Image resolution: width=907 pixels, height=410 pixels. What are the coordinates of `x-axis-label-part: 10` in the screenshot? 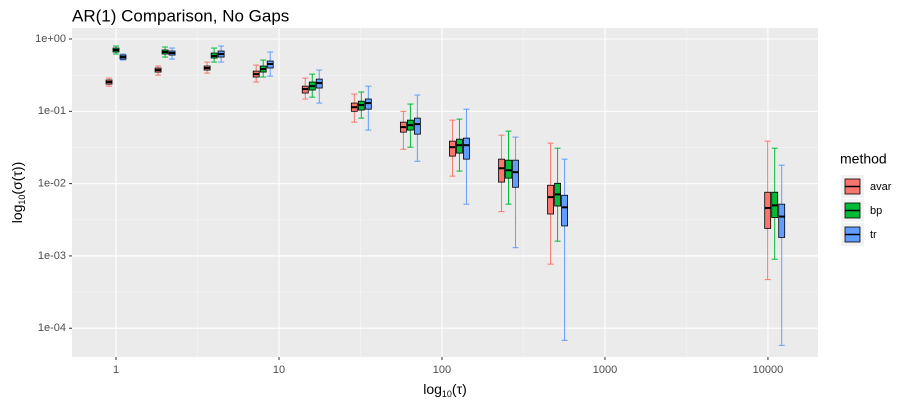 It's located at (447, 394).